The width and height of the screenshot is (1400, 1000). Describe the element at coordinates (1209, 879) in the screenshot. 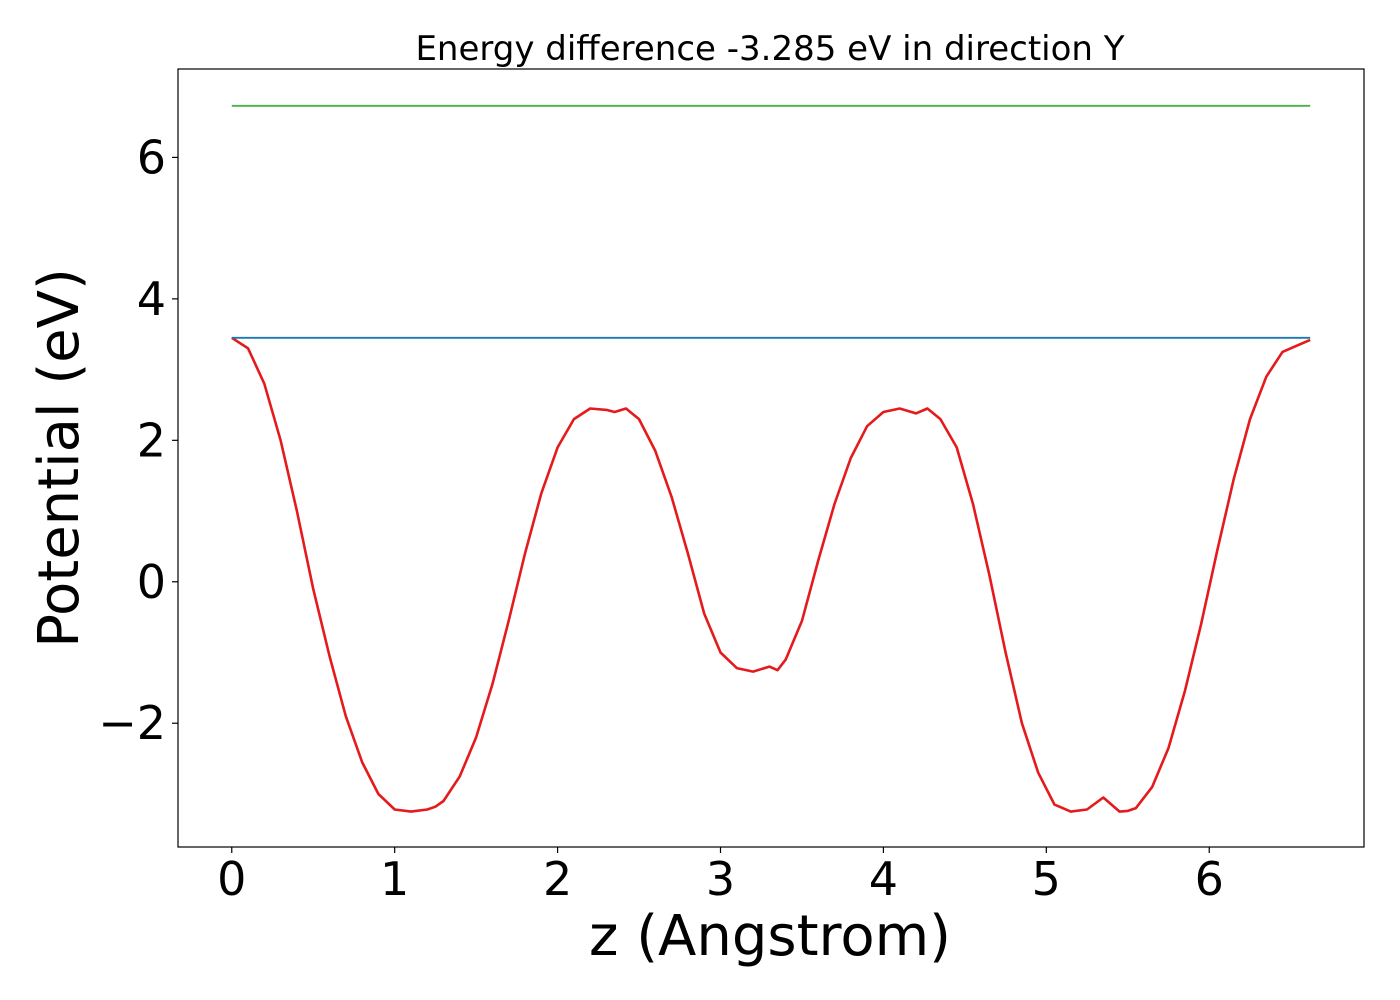

I see `x-tick-label: 6` at that location.